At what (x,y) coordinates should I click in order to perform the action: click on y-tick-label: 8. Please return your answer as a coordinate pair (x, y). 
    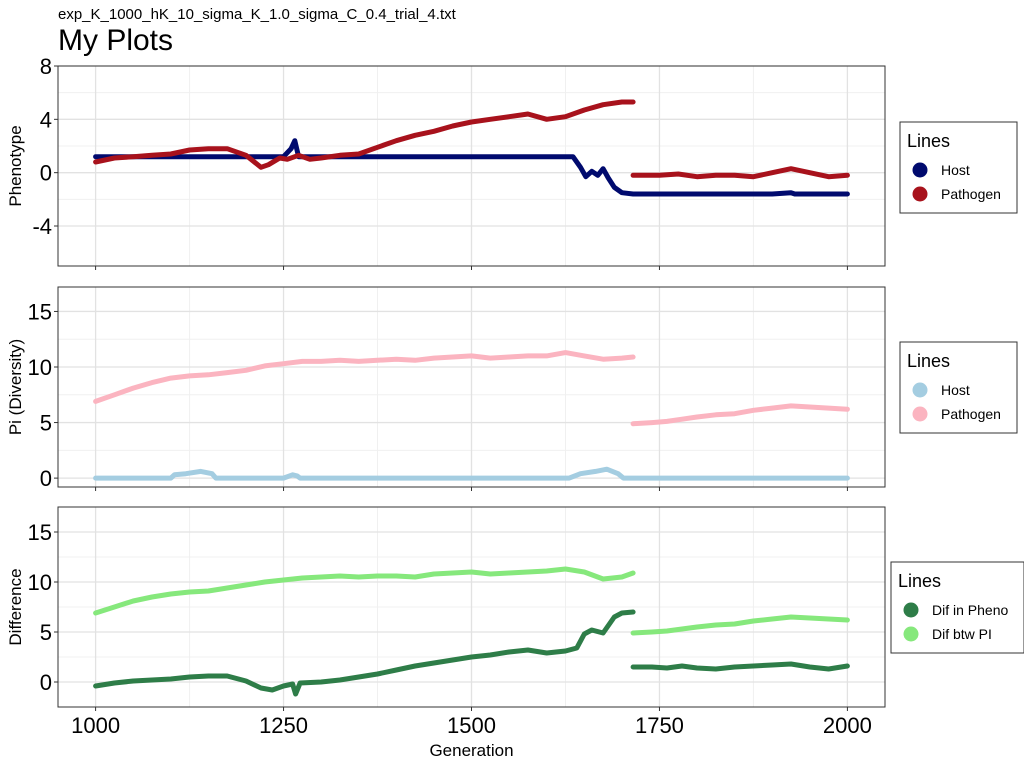
    Looking at the image, I should click on (46, 66).